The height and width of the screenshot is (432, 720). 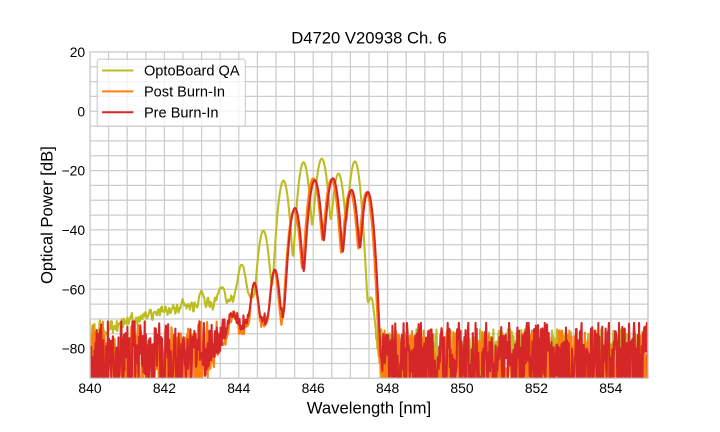 I want to click on svg-text: 0, so click(x=81, y=111).